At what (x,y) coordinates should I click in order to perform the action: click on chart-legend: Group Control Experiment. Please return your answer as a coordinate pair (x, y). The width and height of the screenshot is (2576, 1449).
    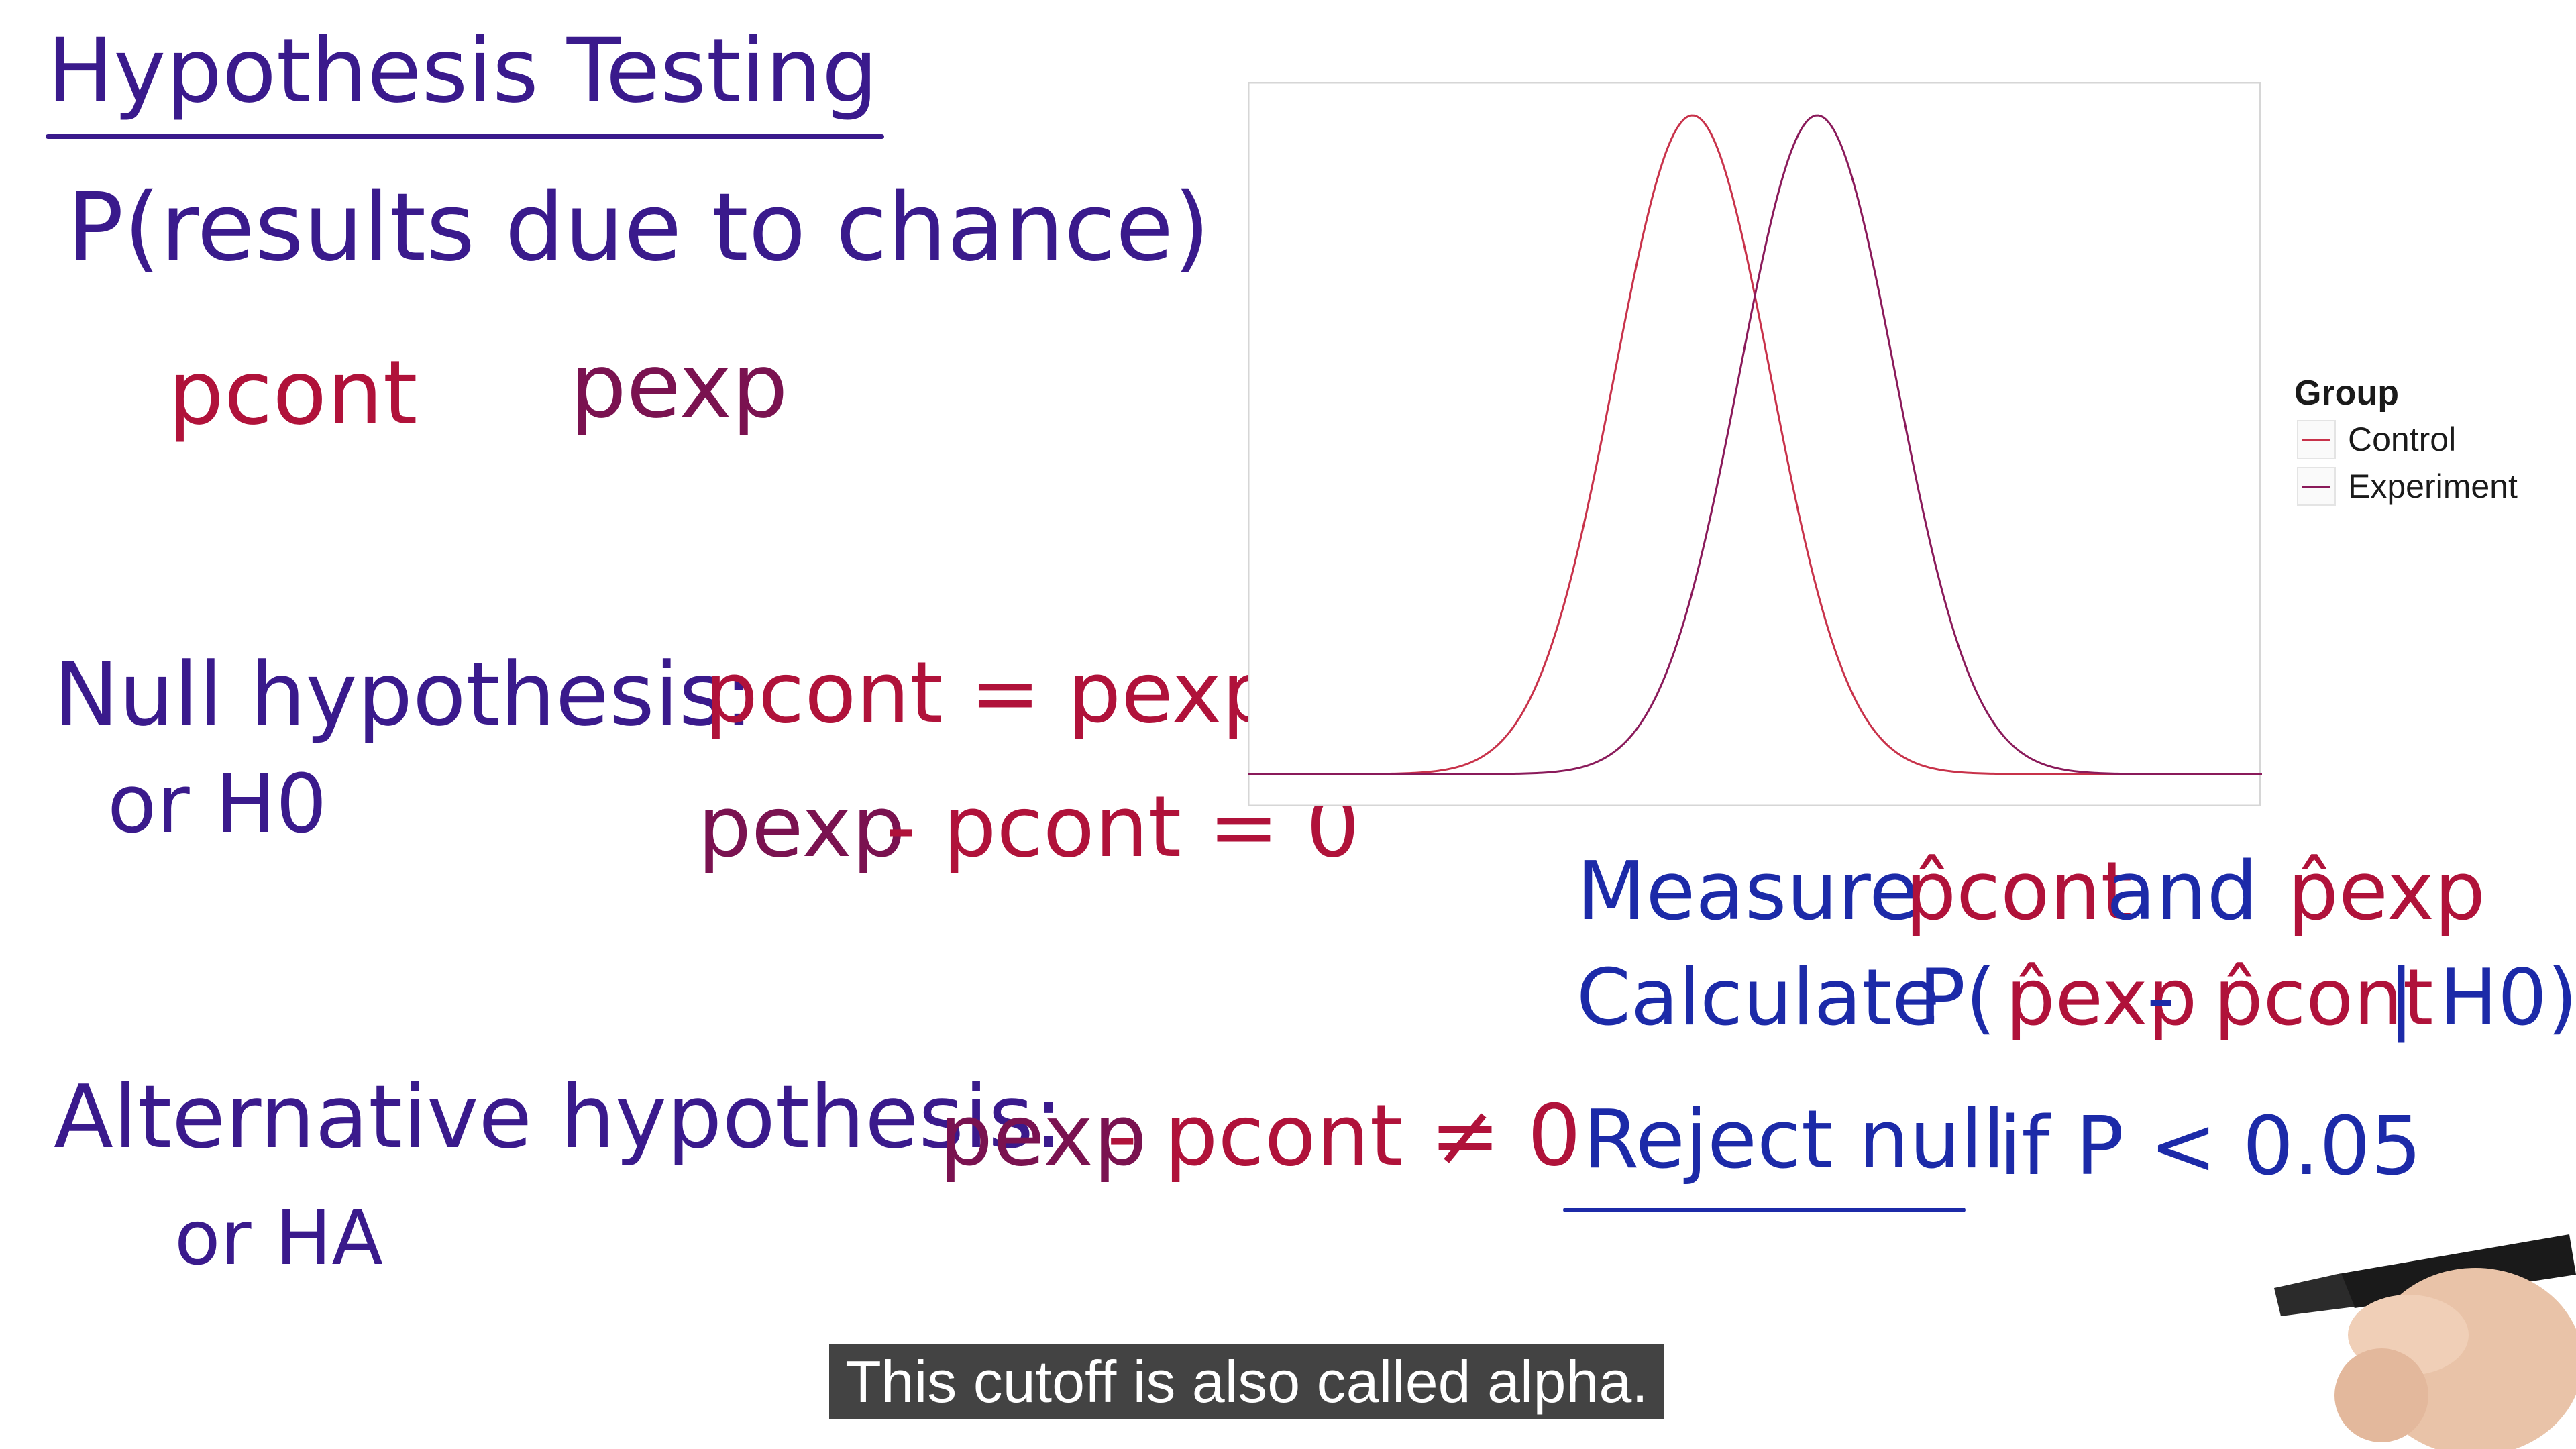
    Looking at the image, I should click on (2428, 447).